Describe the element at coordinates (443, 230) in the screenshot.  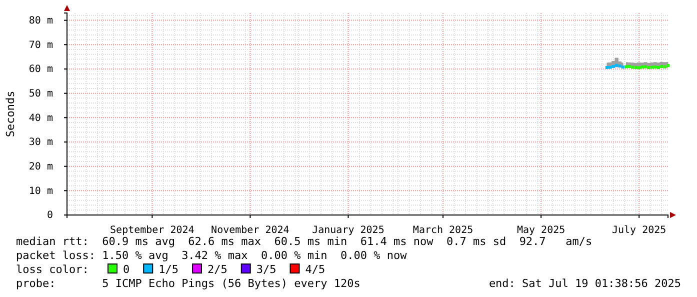
I see `x-tick-label: March 2025` at that location.